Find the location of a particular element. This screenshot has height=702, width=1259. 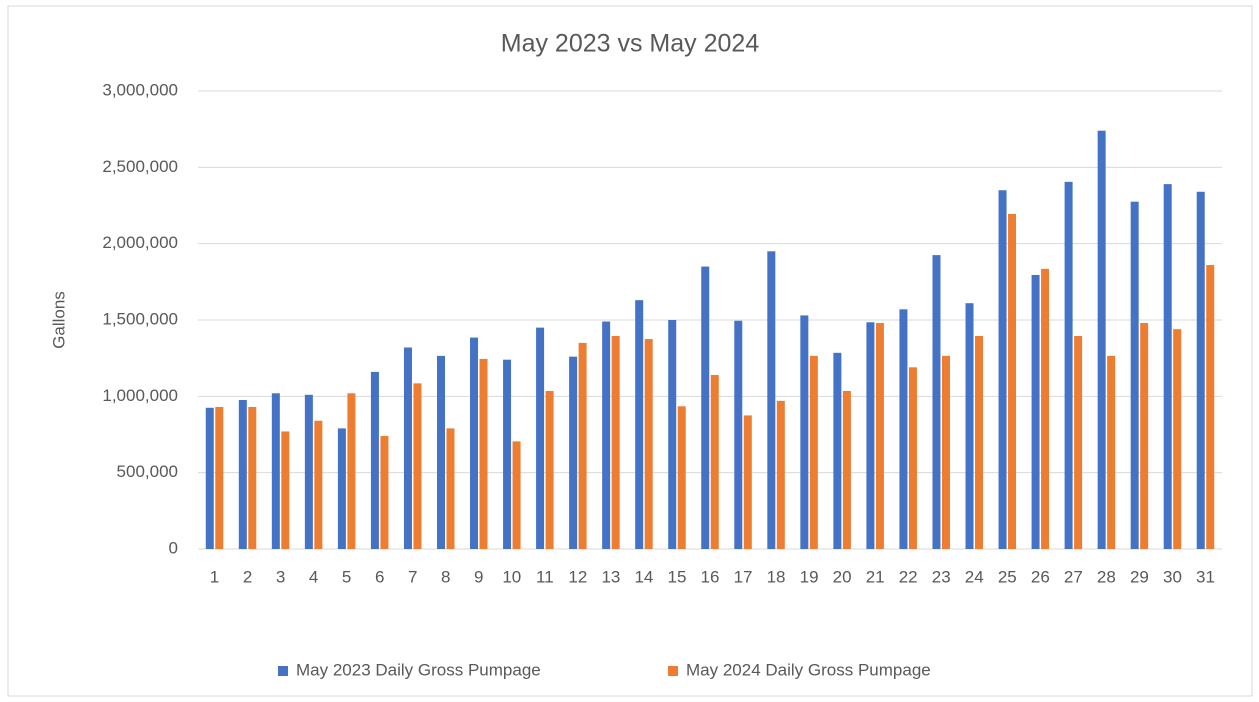

x-tick-label: 28 is located at coordinates (1106, 576).